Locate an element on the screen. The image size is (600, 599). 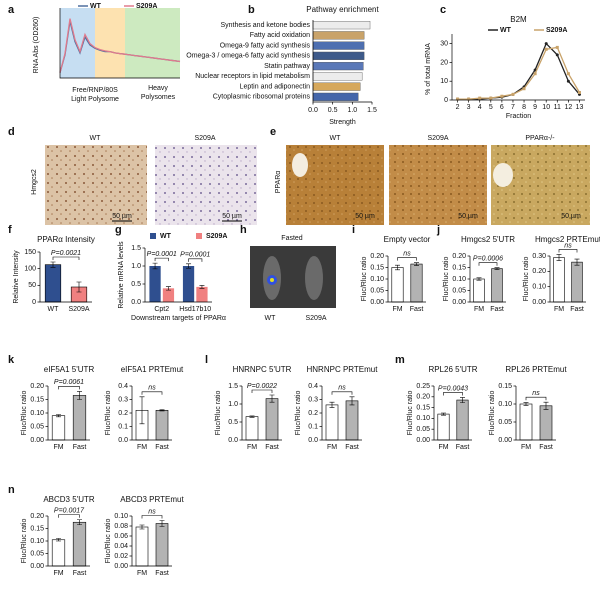
x-tick-label: 12 is located at coordinates (568, 107).